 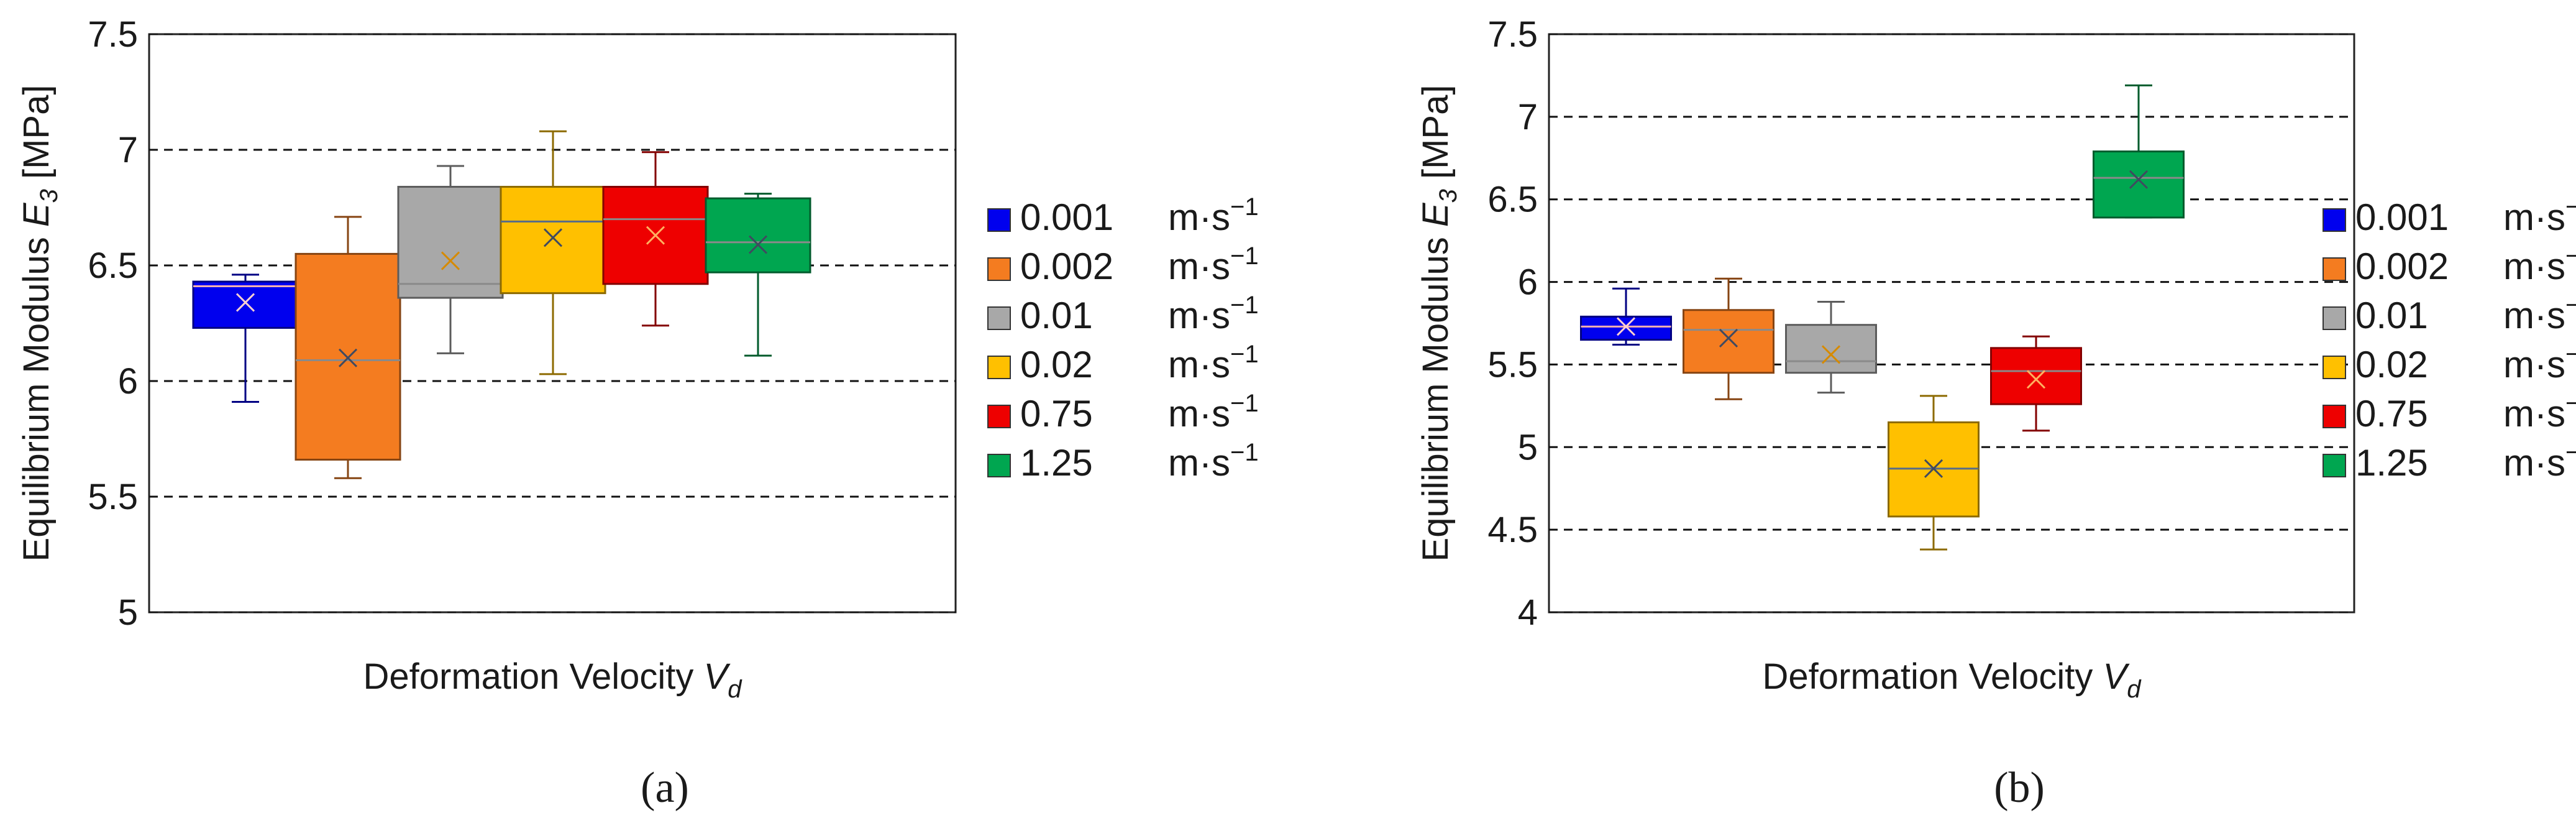 What do you see at coordinates (1435, 214) in the screenshot?
I see `y-axis-label-symbol: E` at bounding box center [1435, 214].